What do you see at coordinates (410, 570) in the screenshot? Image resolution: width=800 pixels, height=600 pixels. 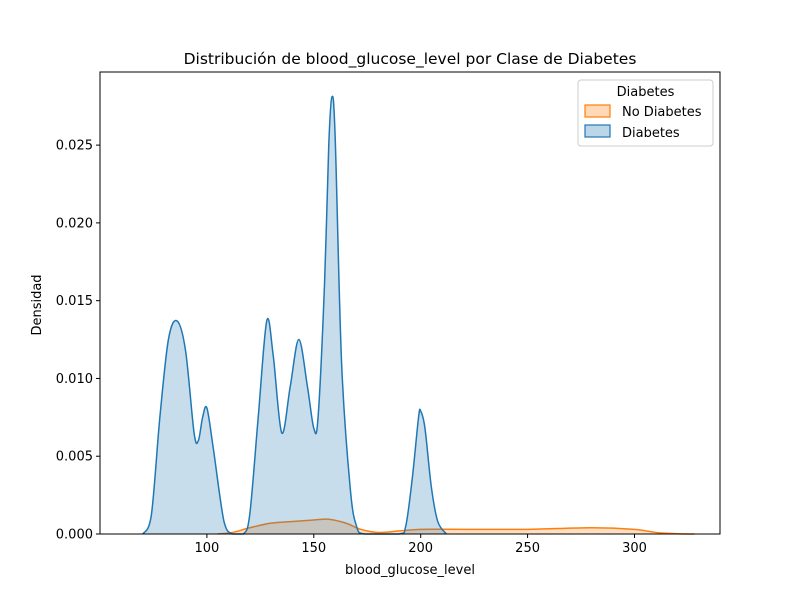 I see `x-axis-label: blood_glucose_level` at bounding box center [410, 570].